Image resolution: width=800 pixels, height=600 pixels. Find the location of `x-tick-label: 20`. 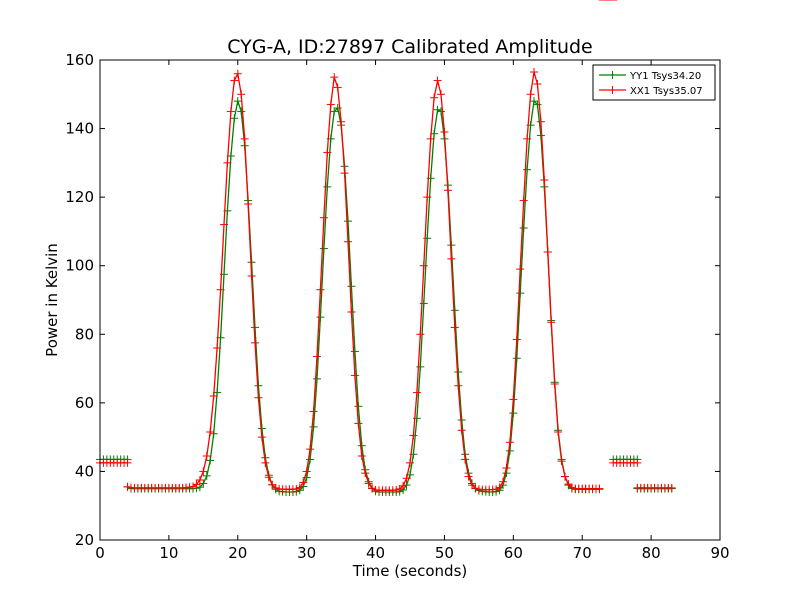

x-tick-label: 20 is located at coordinates (237, 553).